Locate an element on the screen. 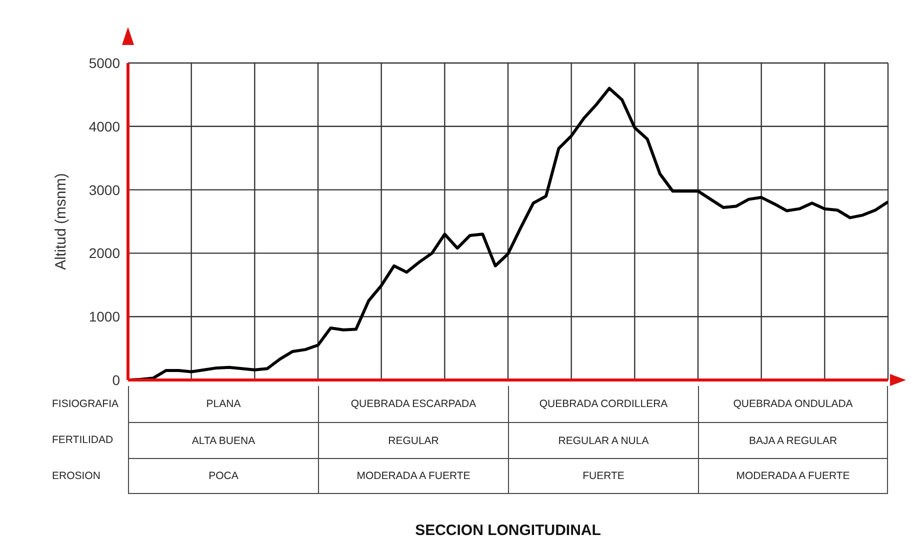 This screenshot has height=539, width=923. y-tick-label: 5000 is located at coordinates (104, 62).